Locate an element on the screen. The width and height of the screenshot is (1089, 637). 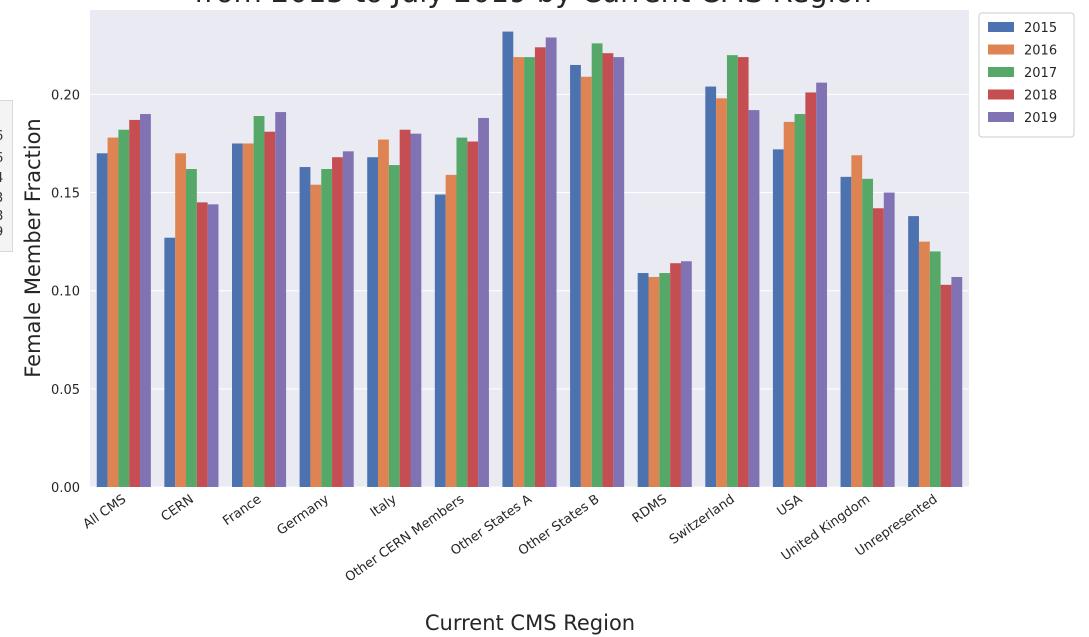
y-axis-label: Female Member Fraction is located at coordinates (33, 248).